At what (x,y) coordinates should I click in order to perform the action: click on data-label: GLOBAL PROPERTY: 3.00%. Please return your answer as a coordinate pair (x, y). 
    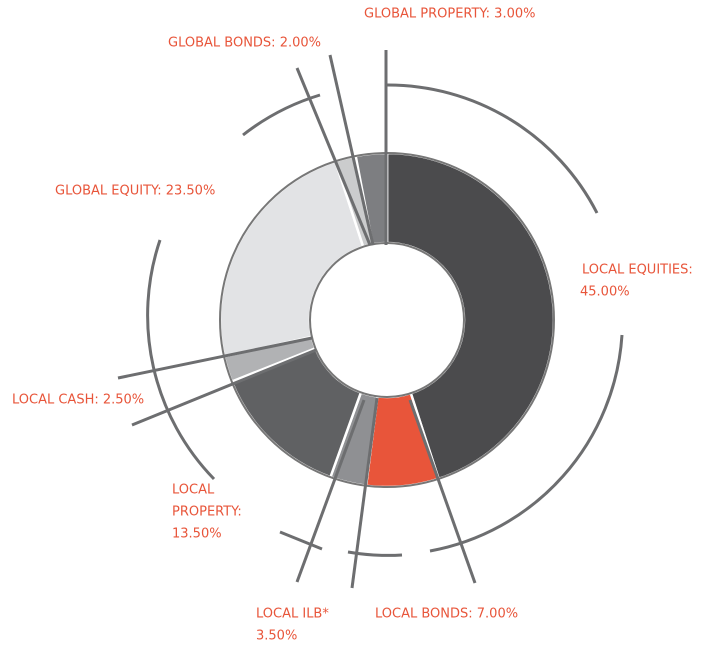
    Looking at the image, I should click on (449, 14).